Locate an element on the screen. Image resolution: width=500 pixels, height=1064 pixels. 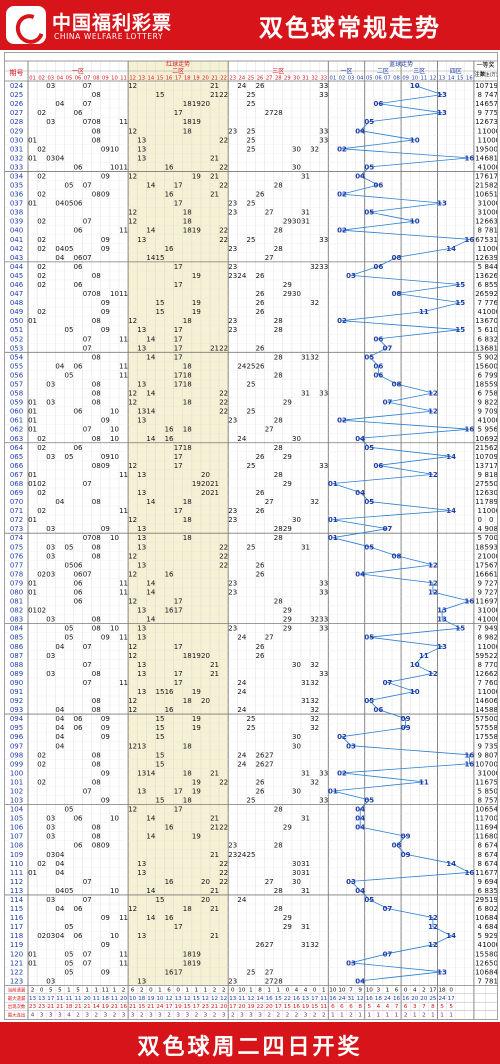
stats-value: 15 is located at coordinates (197, 999).